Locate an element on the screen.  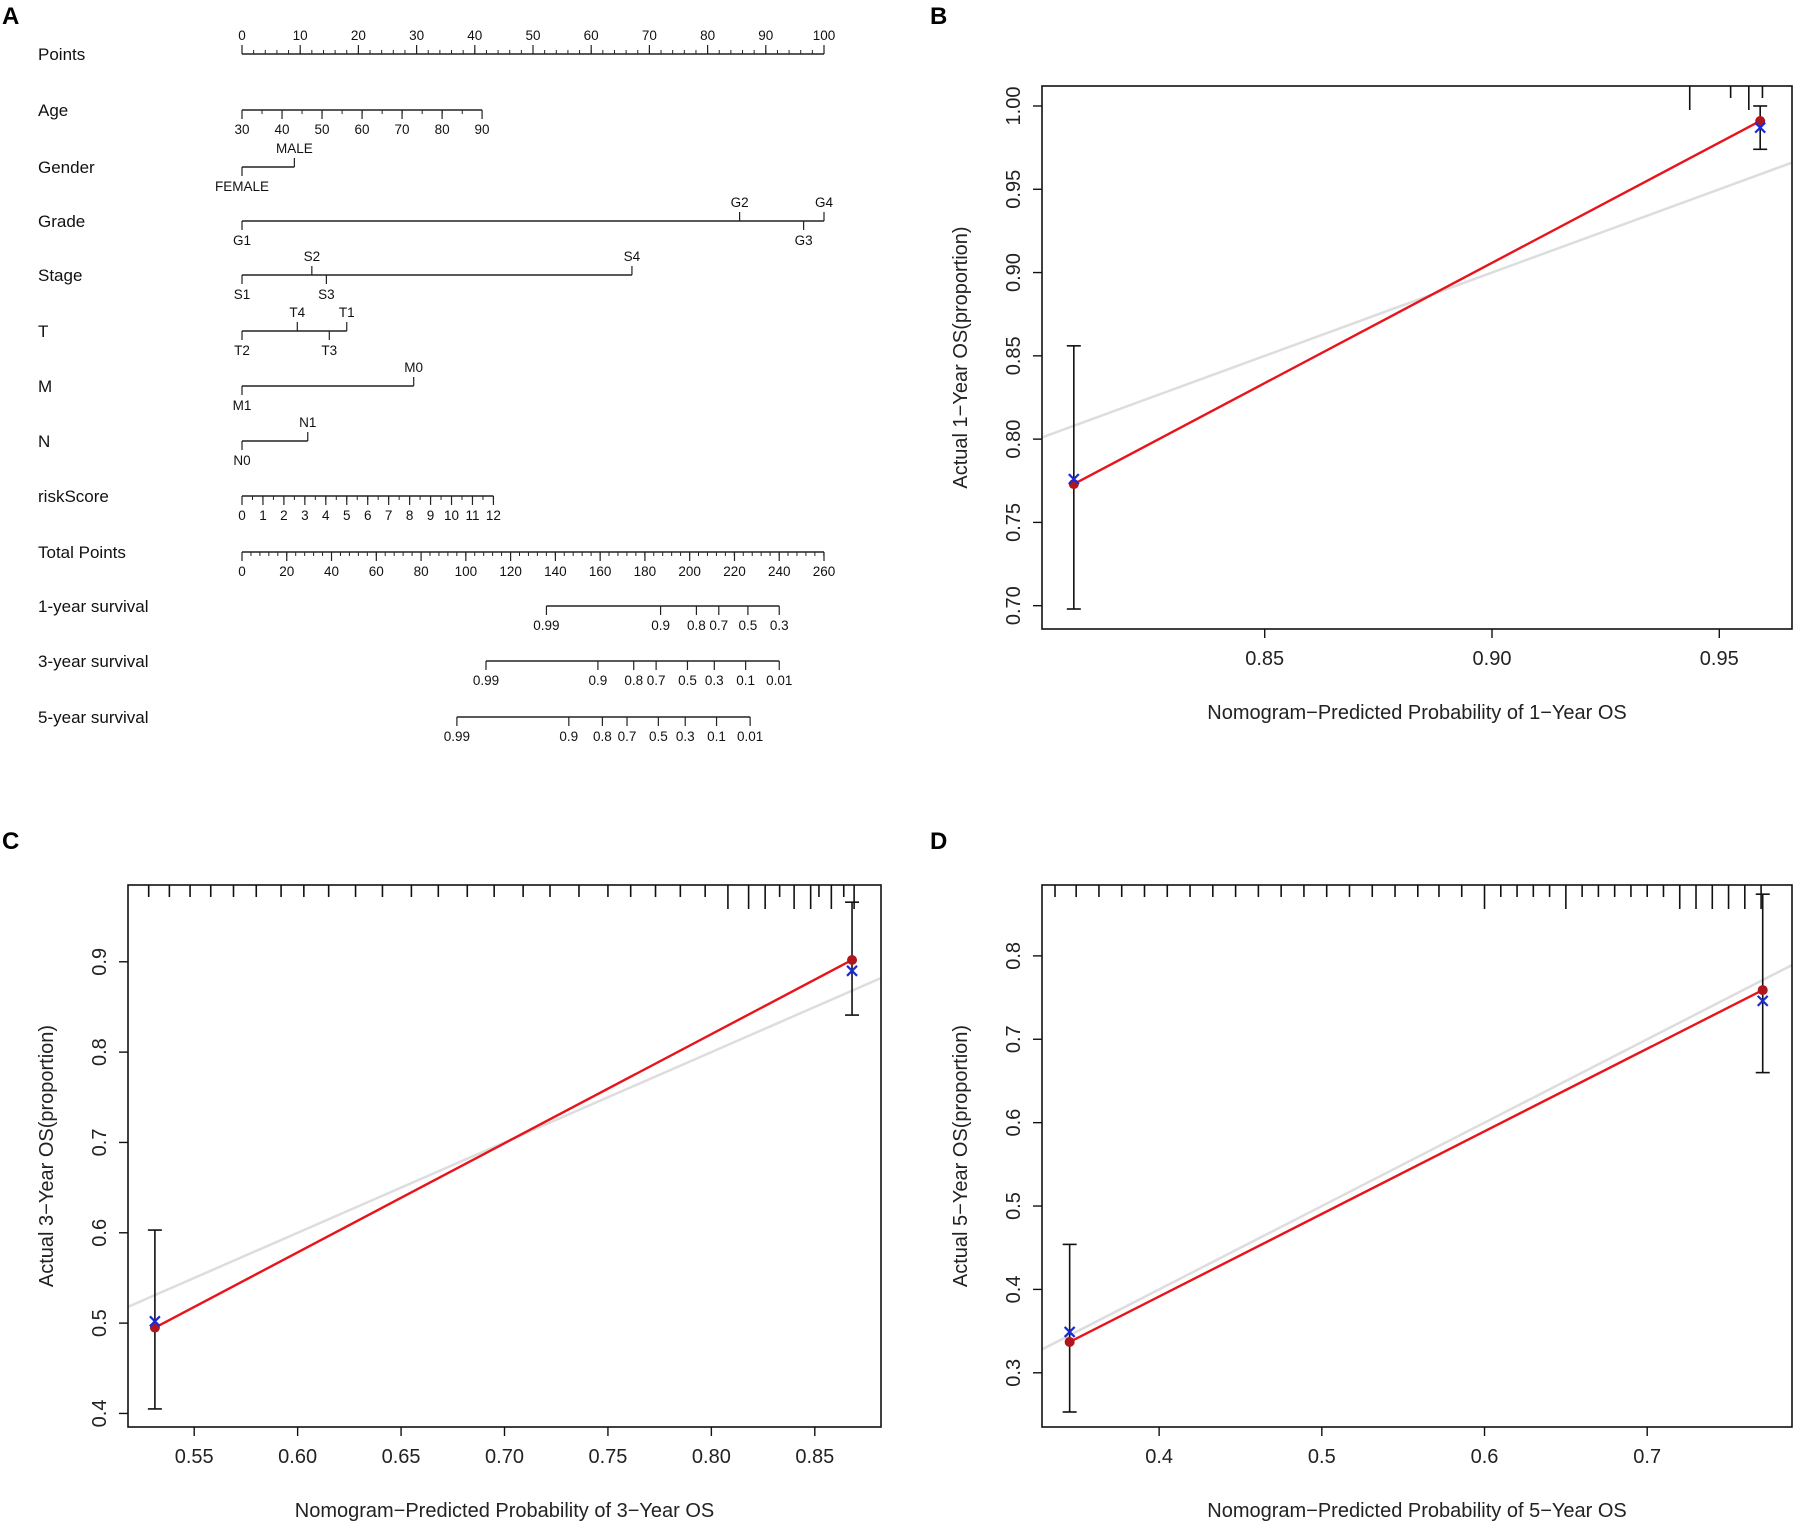
nomogram-row-label: Age is located at coordinates (53, 110).